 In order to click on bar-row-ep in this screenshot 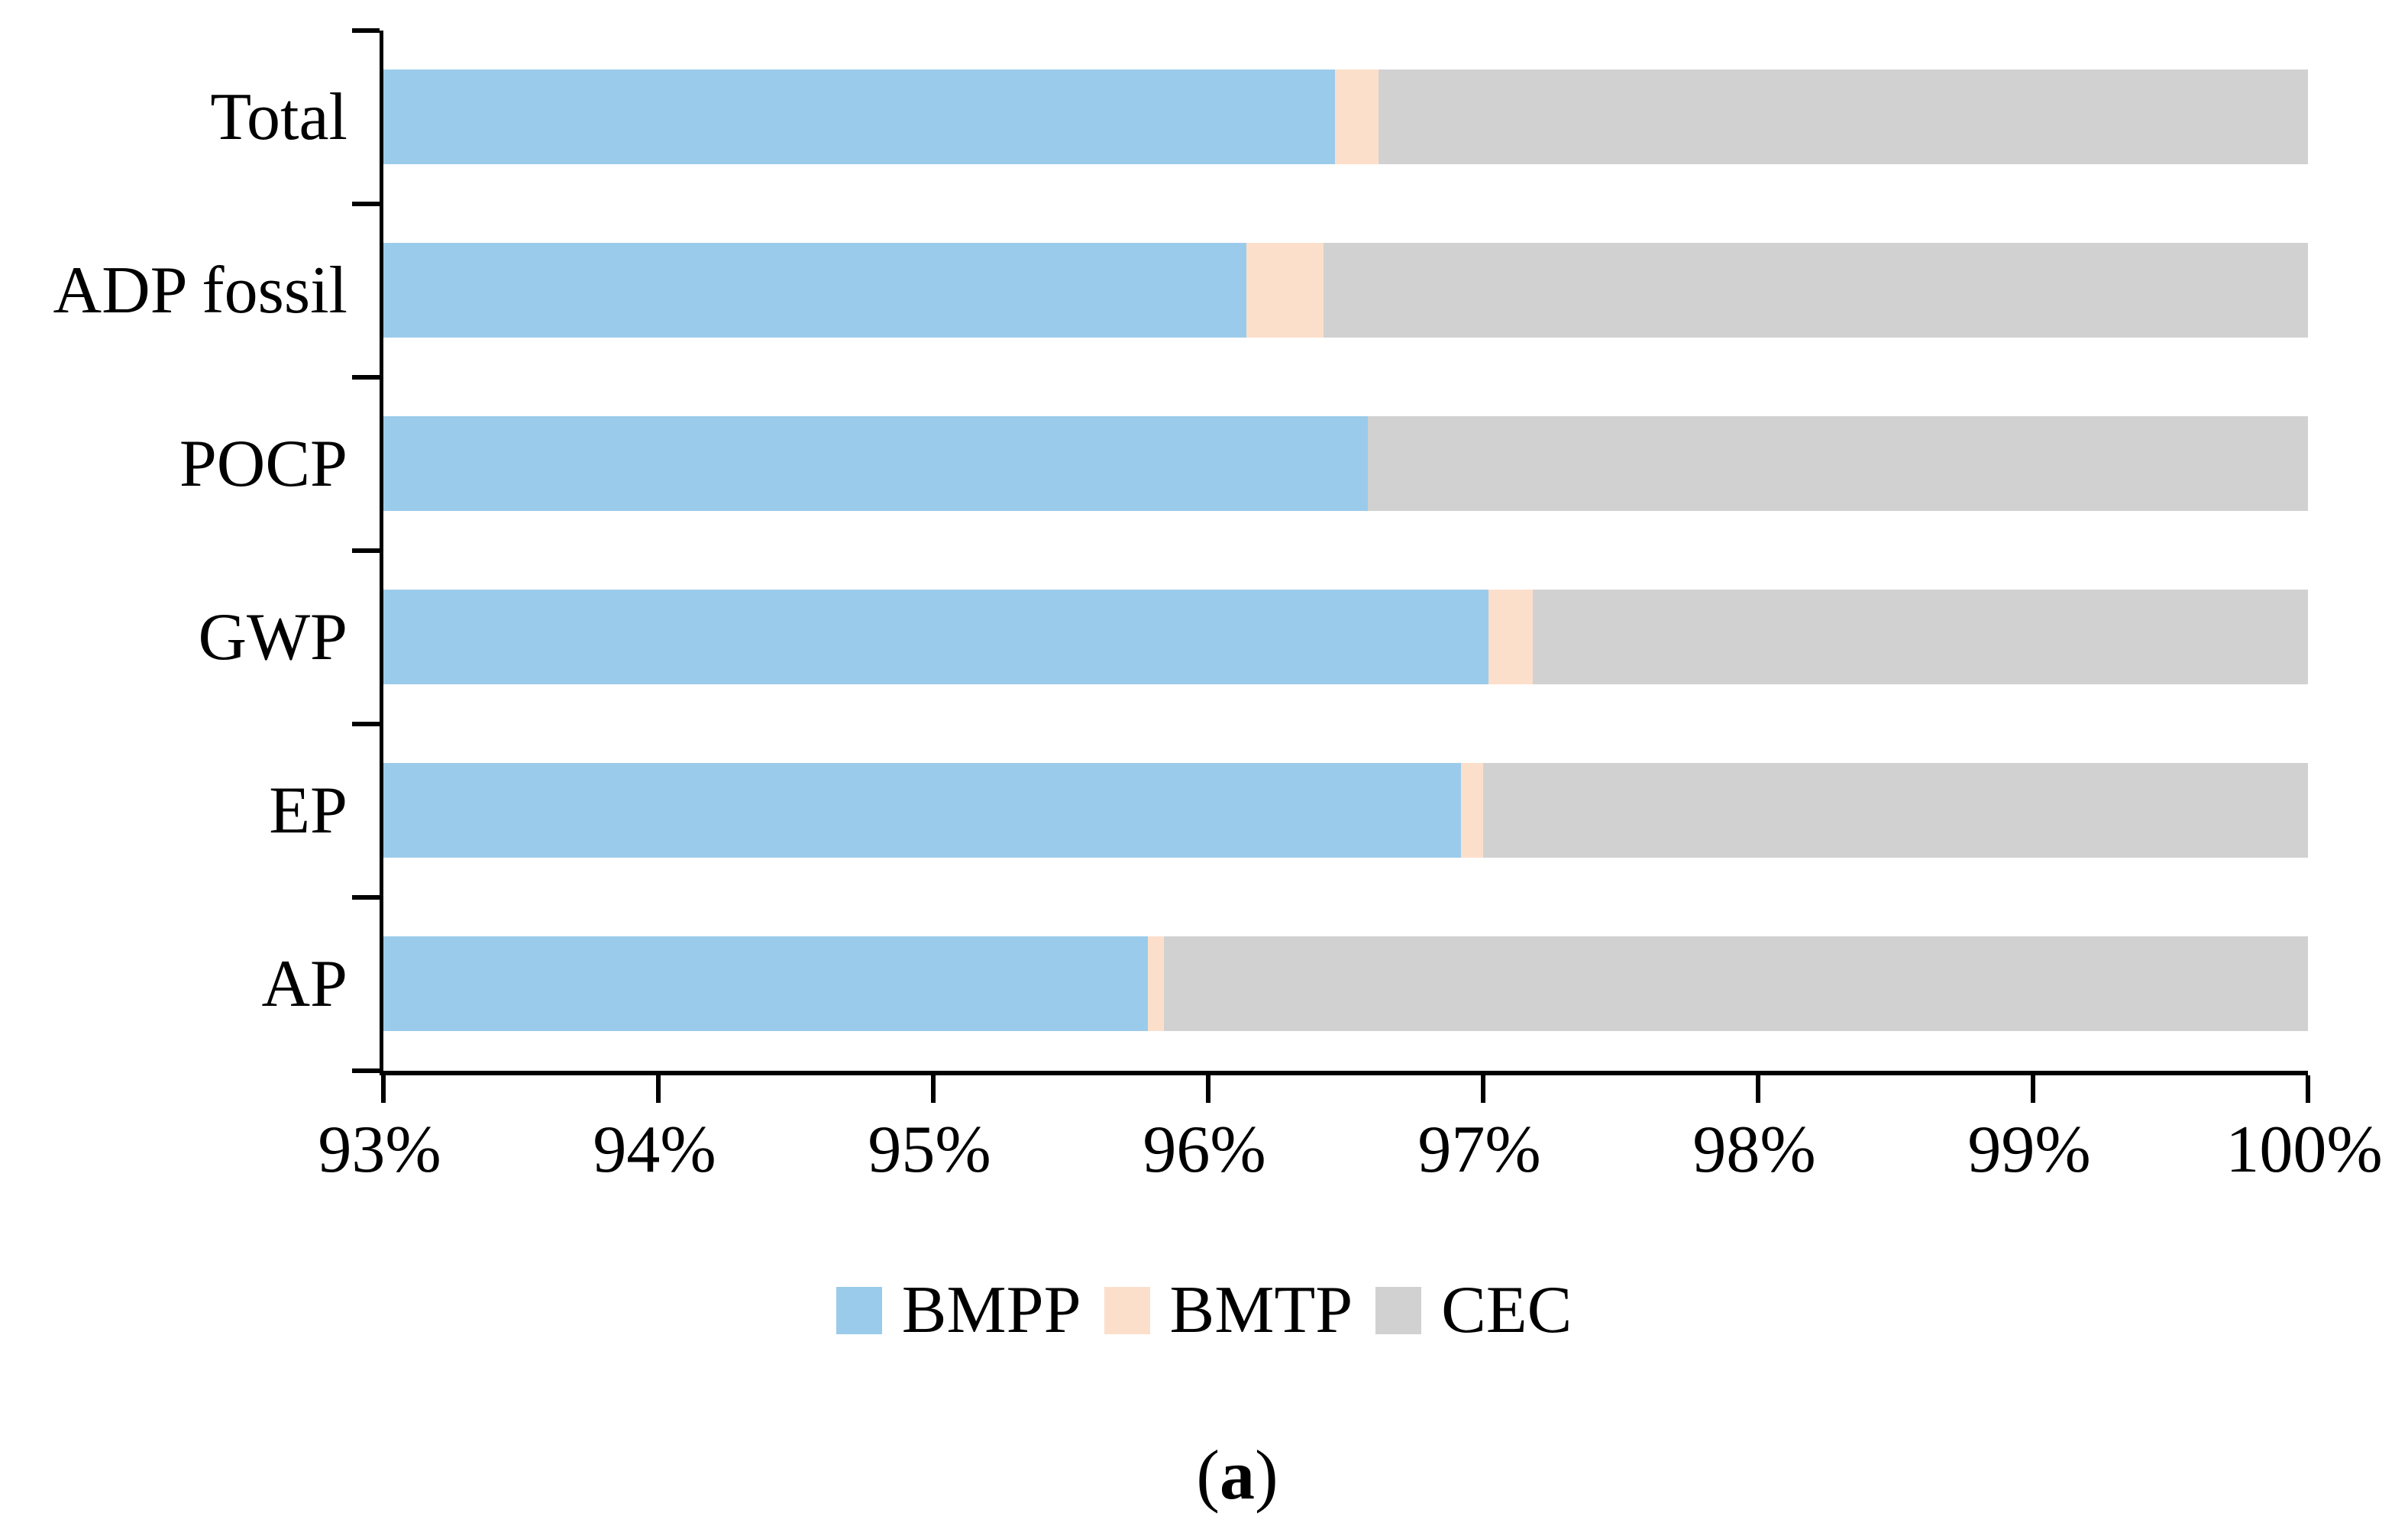, I will do `click(1345, 810)`.